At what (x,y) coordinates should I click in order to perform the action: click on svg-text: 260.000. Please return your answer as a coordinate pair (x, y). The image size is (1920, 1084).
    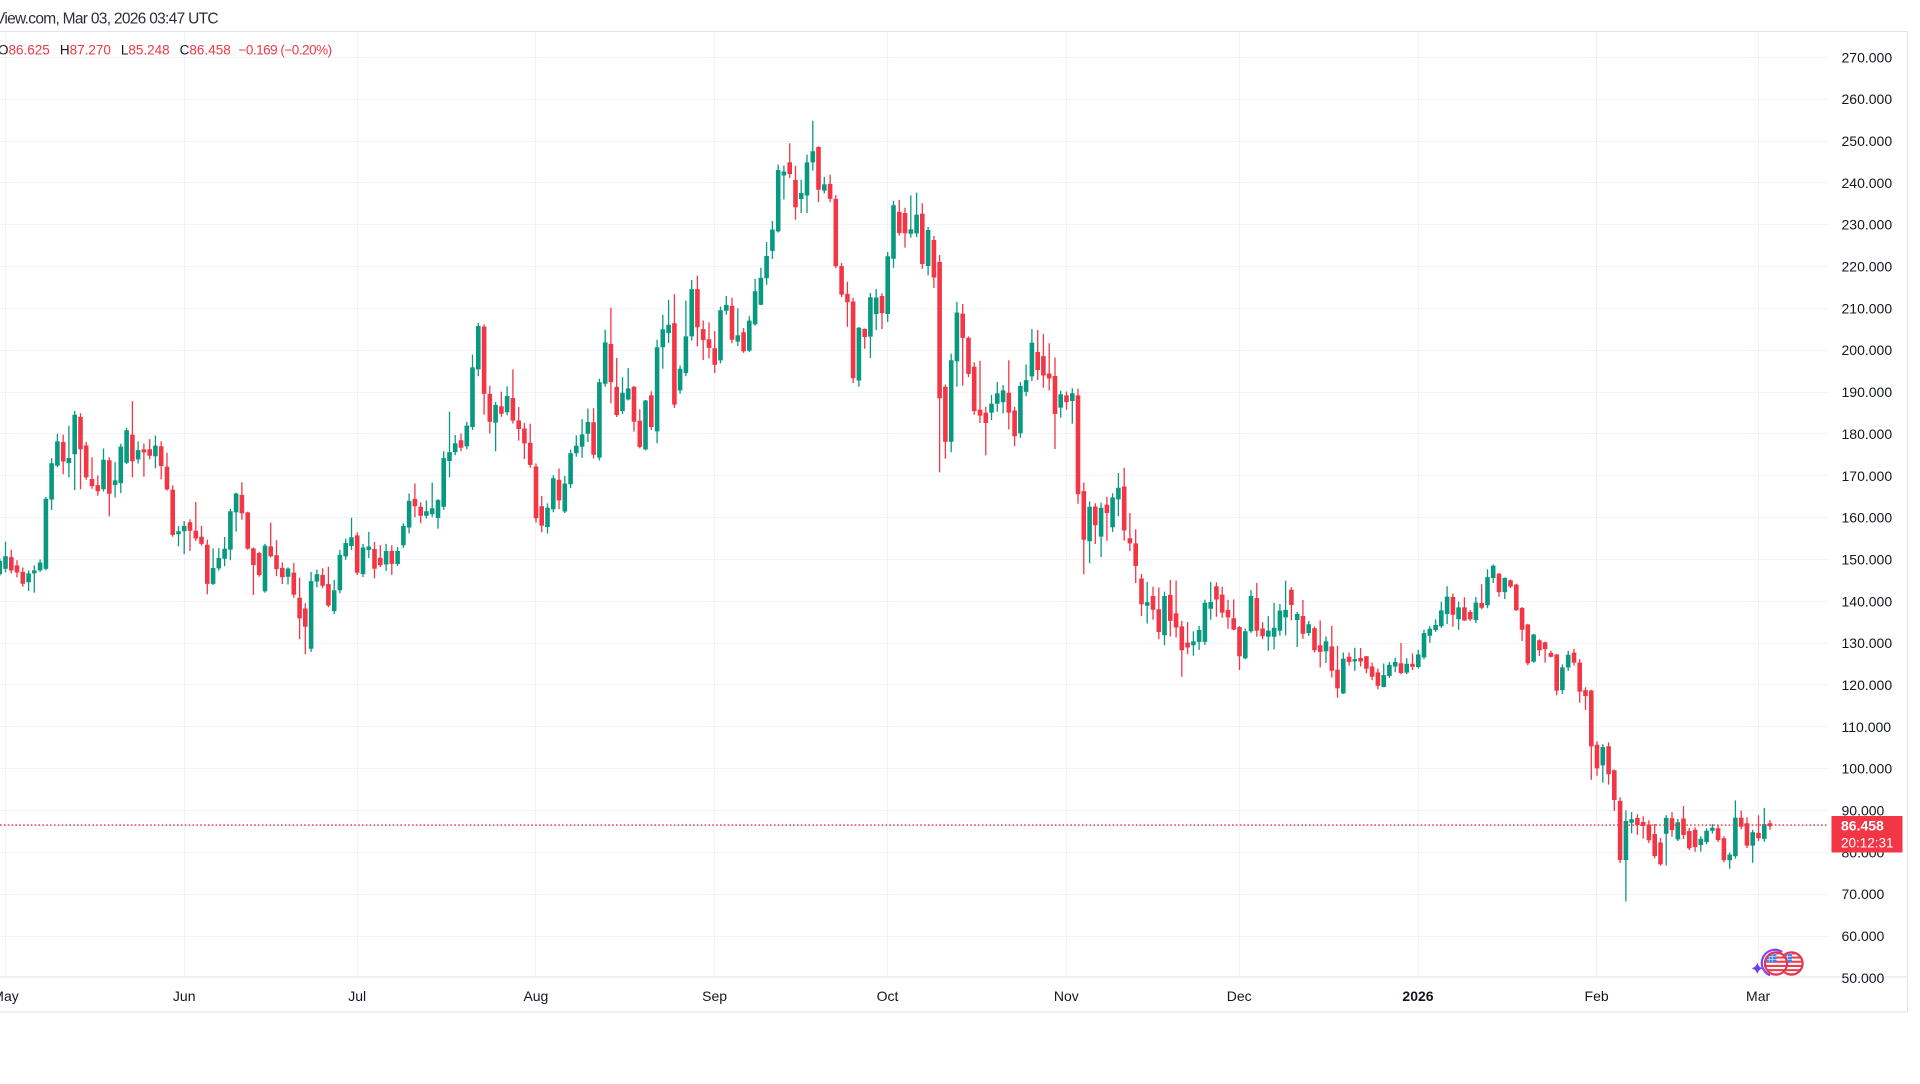
    Looking at the image, I should click on (1867, 99).